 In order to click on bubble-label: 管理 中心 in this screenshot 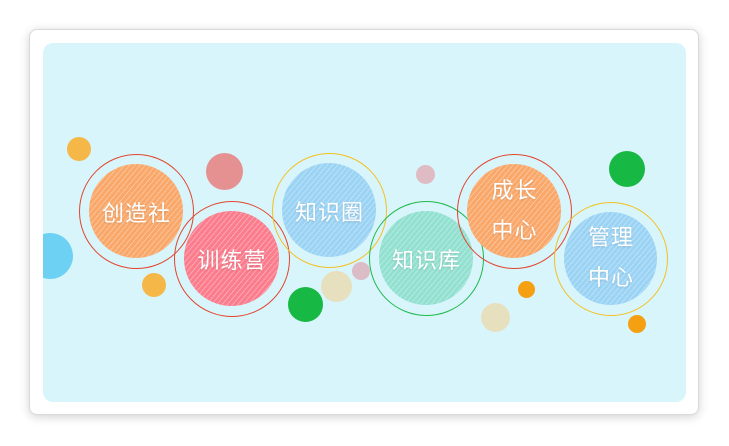, I will do `click(610, 258)`.